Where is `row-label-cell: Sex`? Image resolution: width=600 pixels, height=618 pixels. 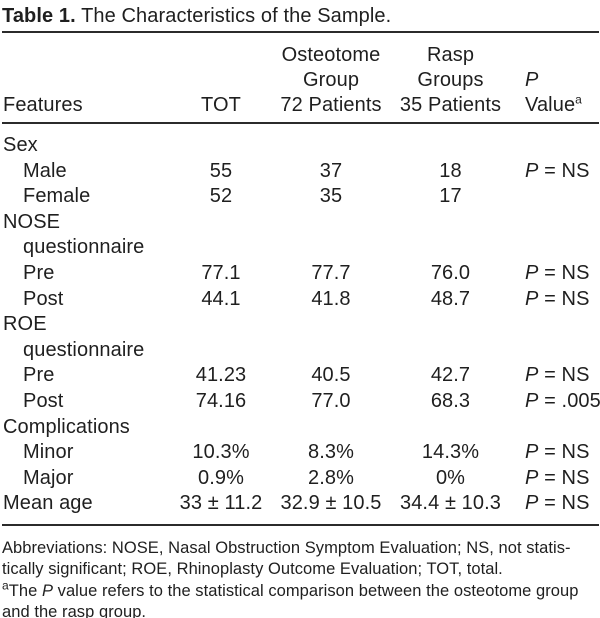 row-label-cell: Sex is located at coordinates (20, 145).